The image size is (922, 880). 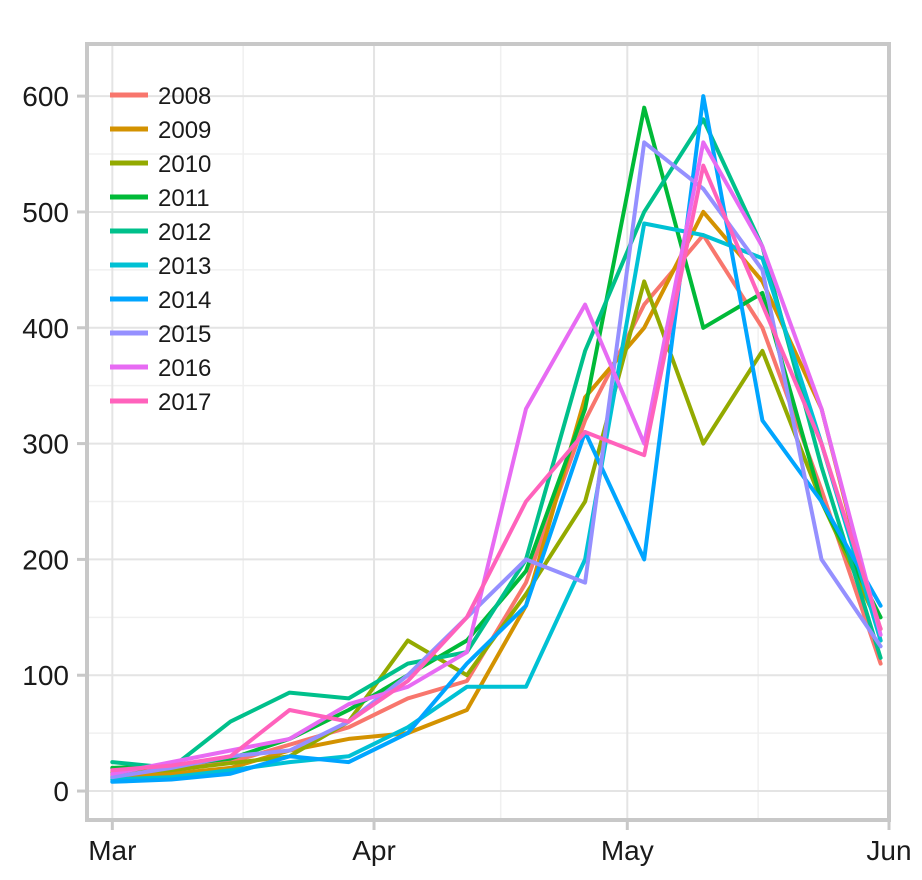 What do you see at coordinates (184, 402) in the screenshot?
I see `legend-label-2017: 2017` at bounding box center [184, 402].